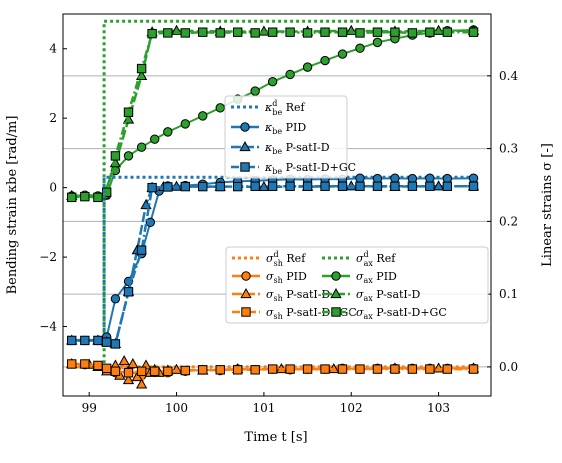  I want to click on legend-label: κd be Ref, so click(284, 108).